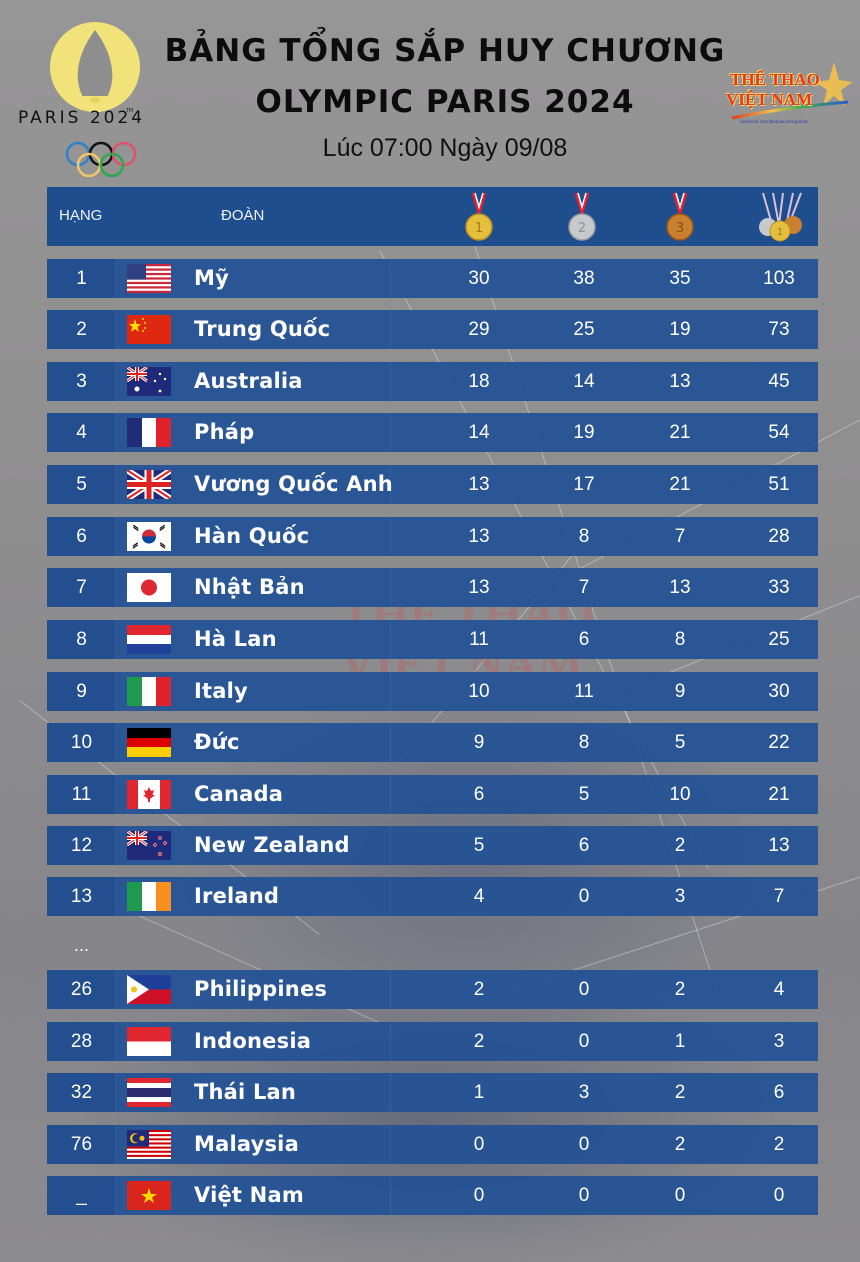 The height and width of the screenshot is (1262, 860). What do you see at coordinates (584, 329) in the screenshot?
I see `silver-count: 25` at bounding box center [584, 329].